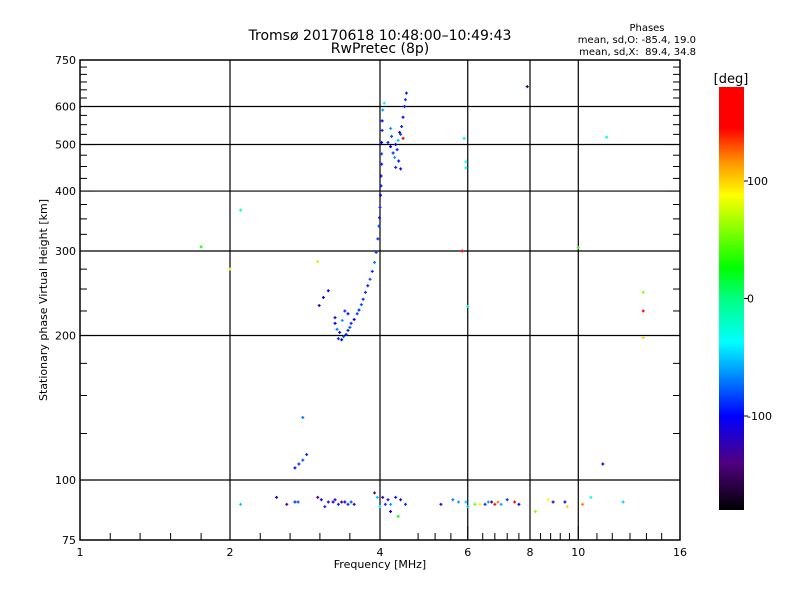  Describe the element at coordinates (65, 480) in the screenshot. I see `y-tick-label: 100` at that location.